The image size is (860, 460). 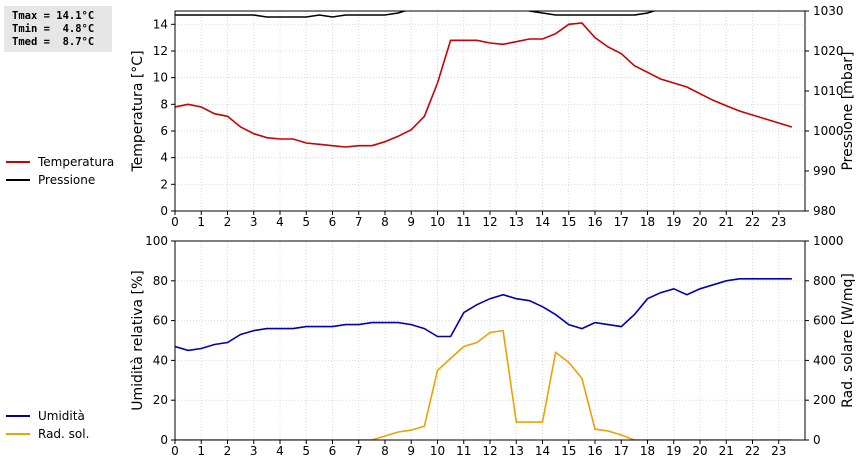 I want to click on tmed-stat: Tmed = 8.7°C, so click(x=53, y=42).